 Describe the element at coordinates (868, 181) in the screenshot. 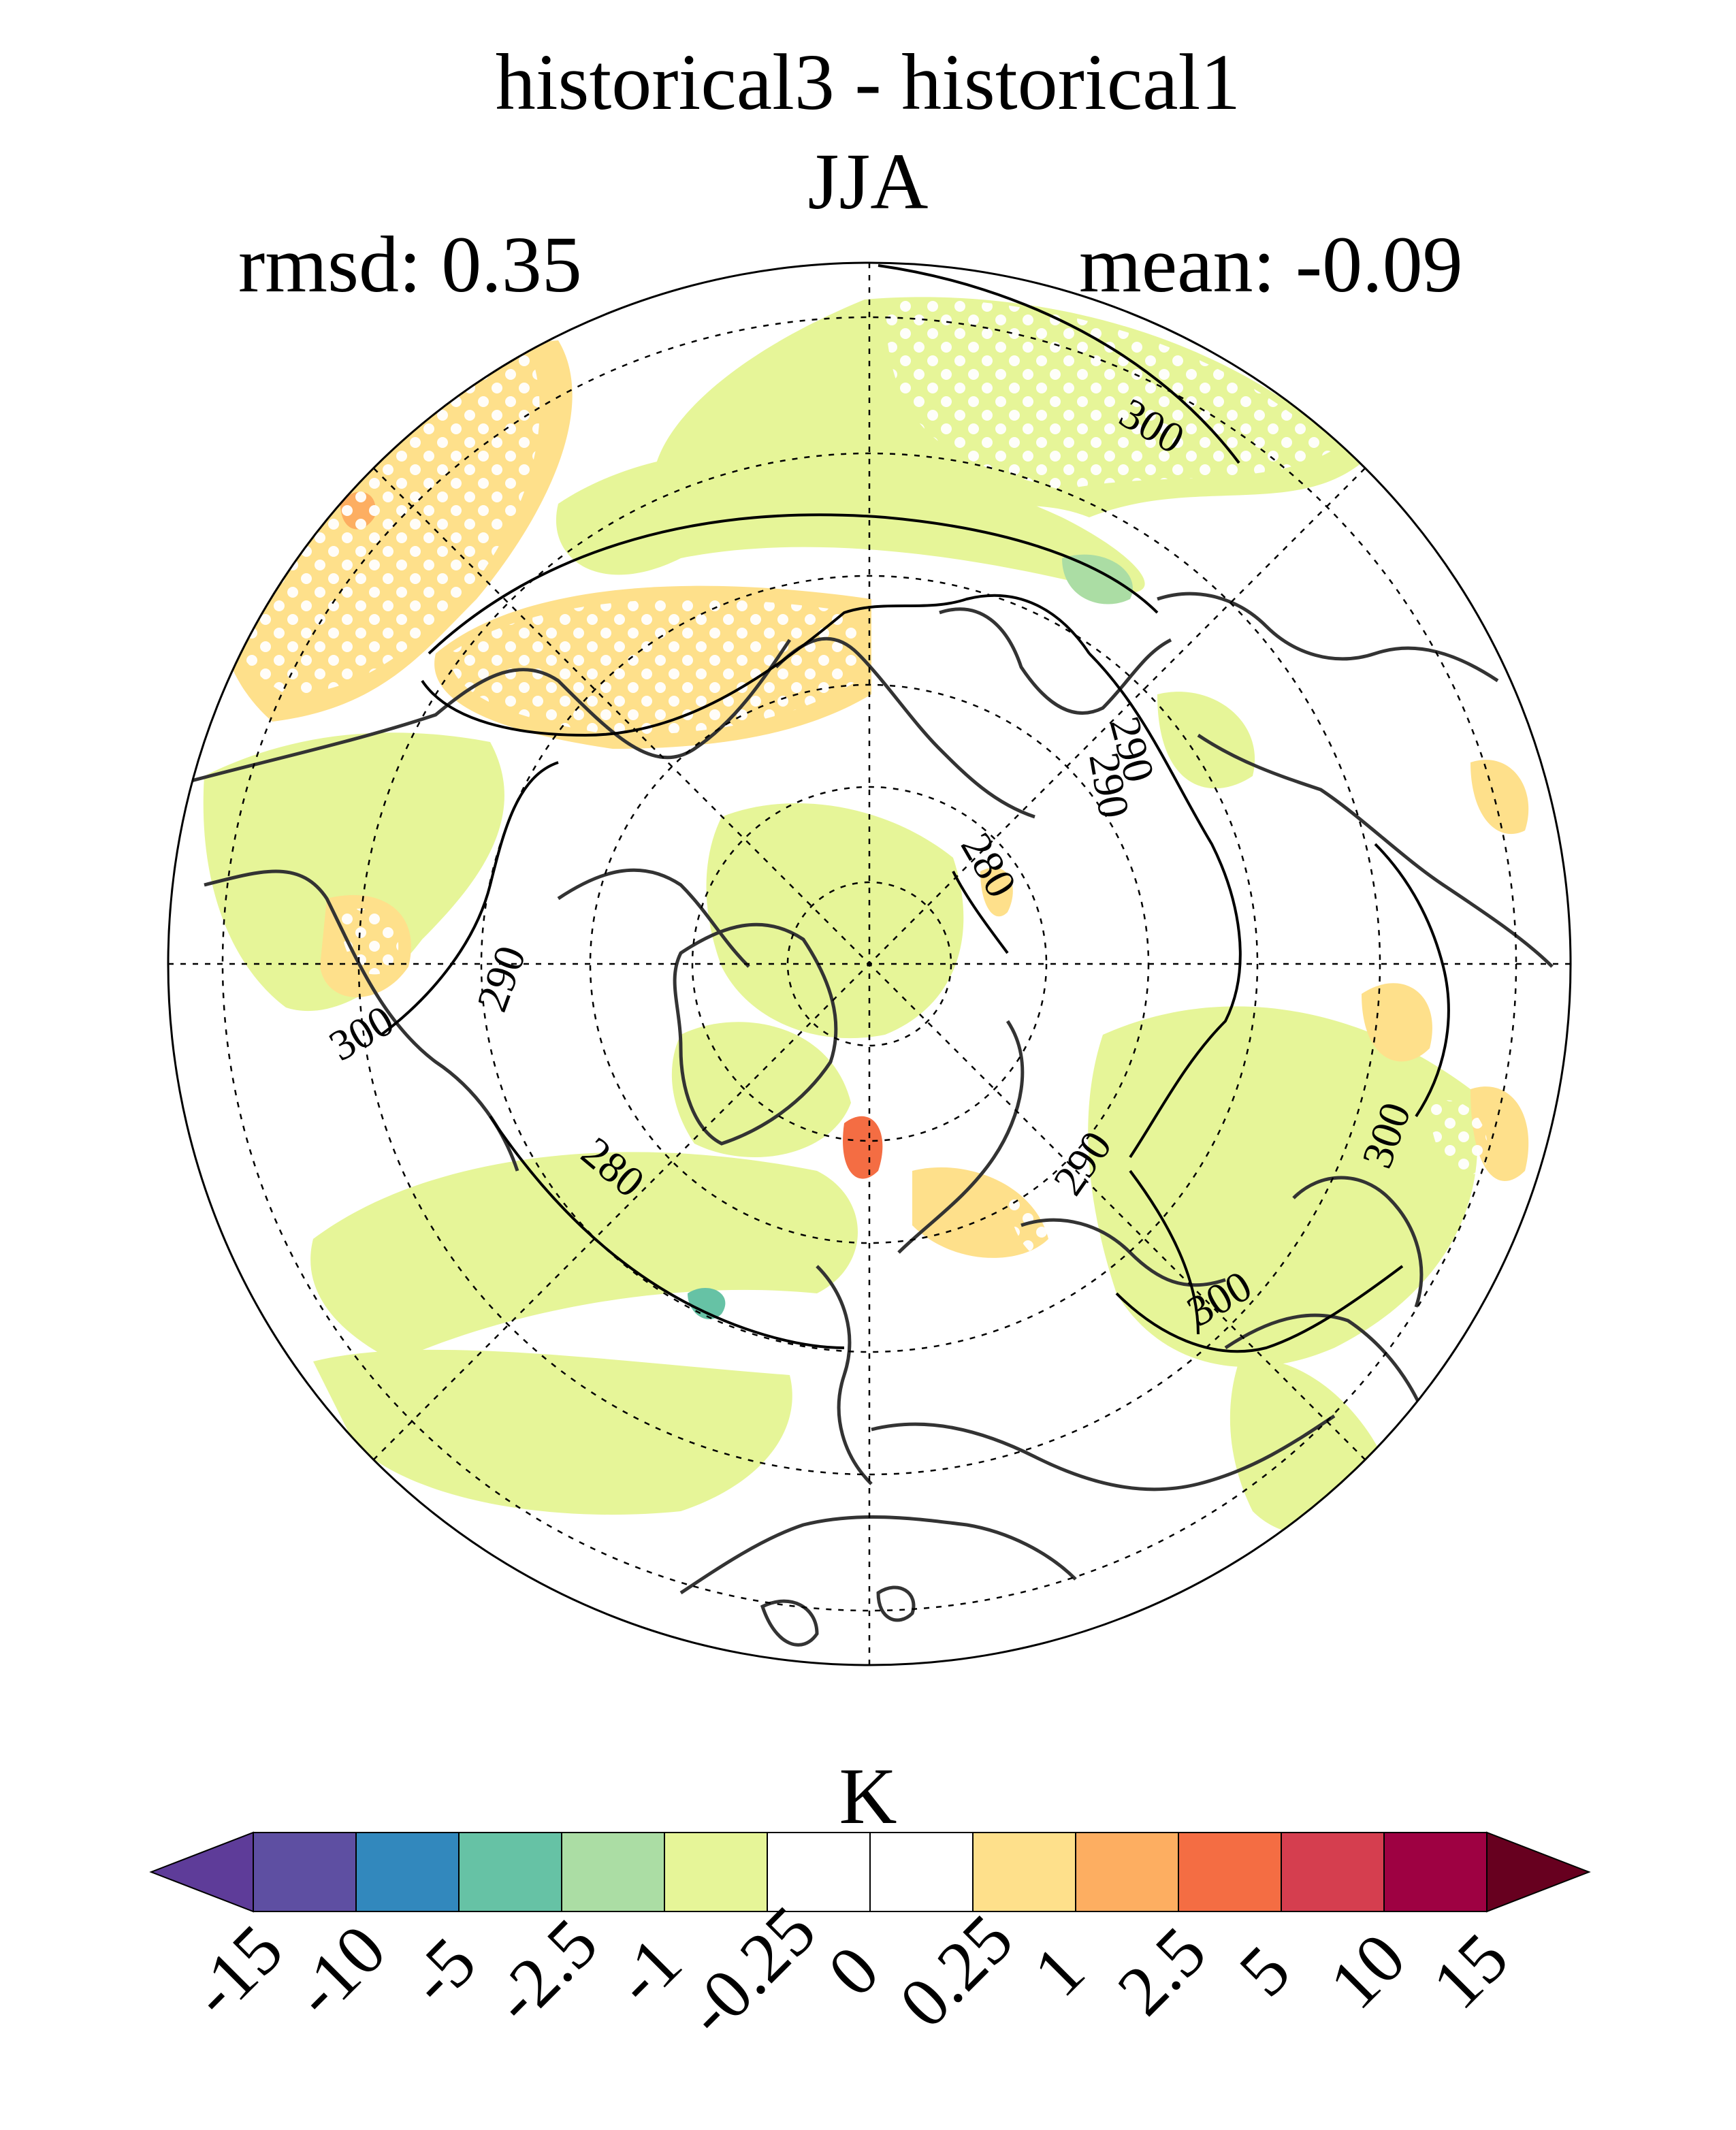

I see `season-subtitle: JJA` at that location.